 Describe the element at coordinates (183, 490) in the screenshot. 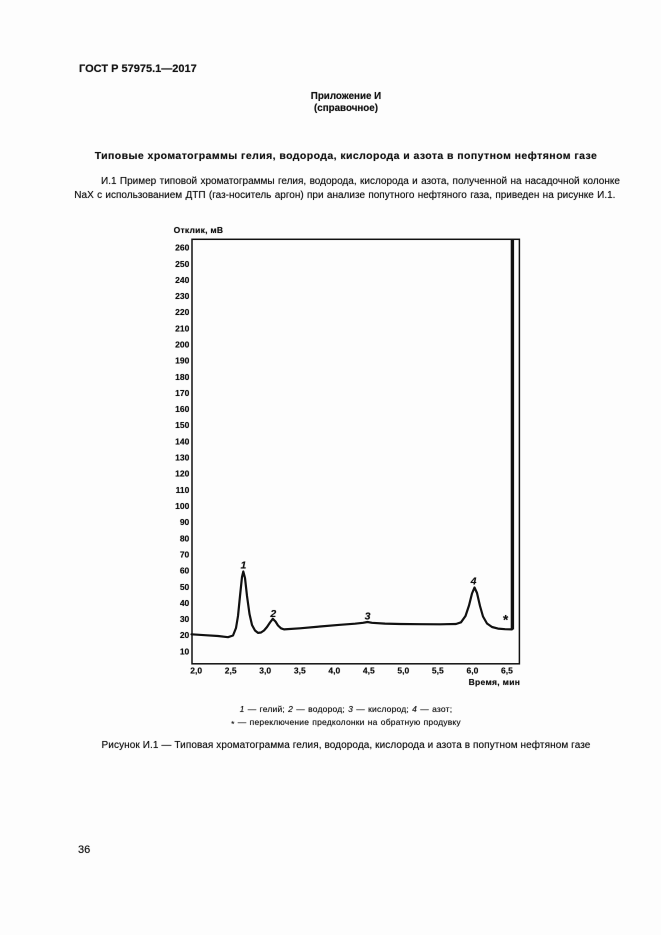

I see `svg-text: 110` at that location.